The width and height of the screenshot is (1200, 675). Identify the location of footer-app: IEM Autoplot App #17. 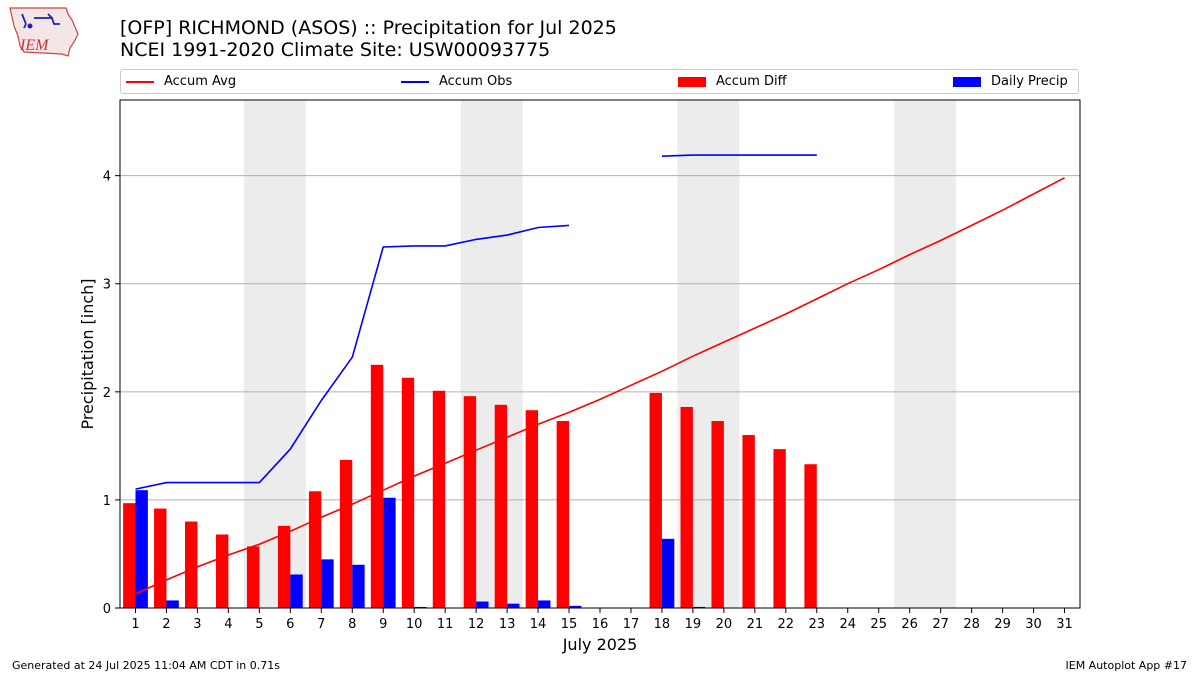
(1126, 665).